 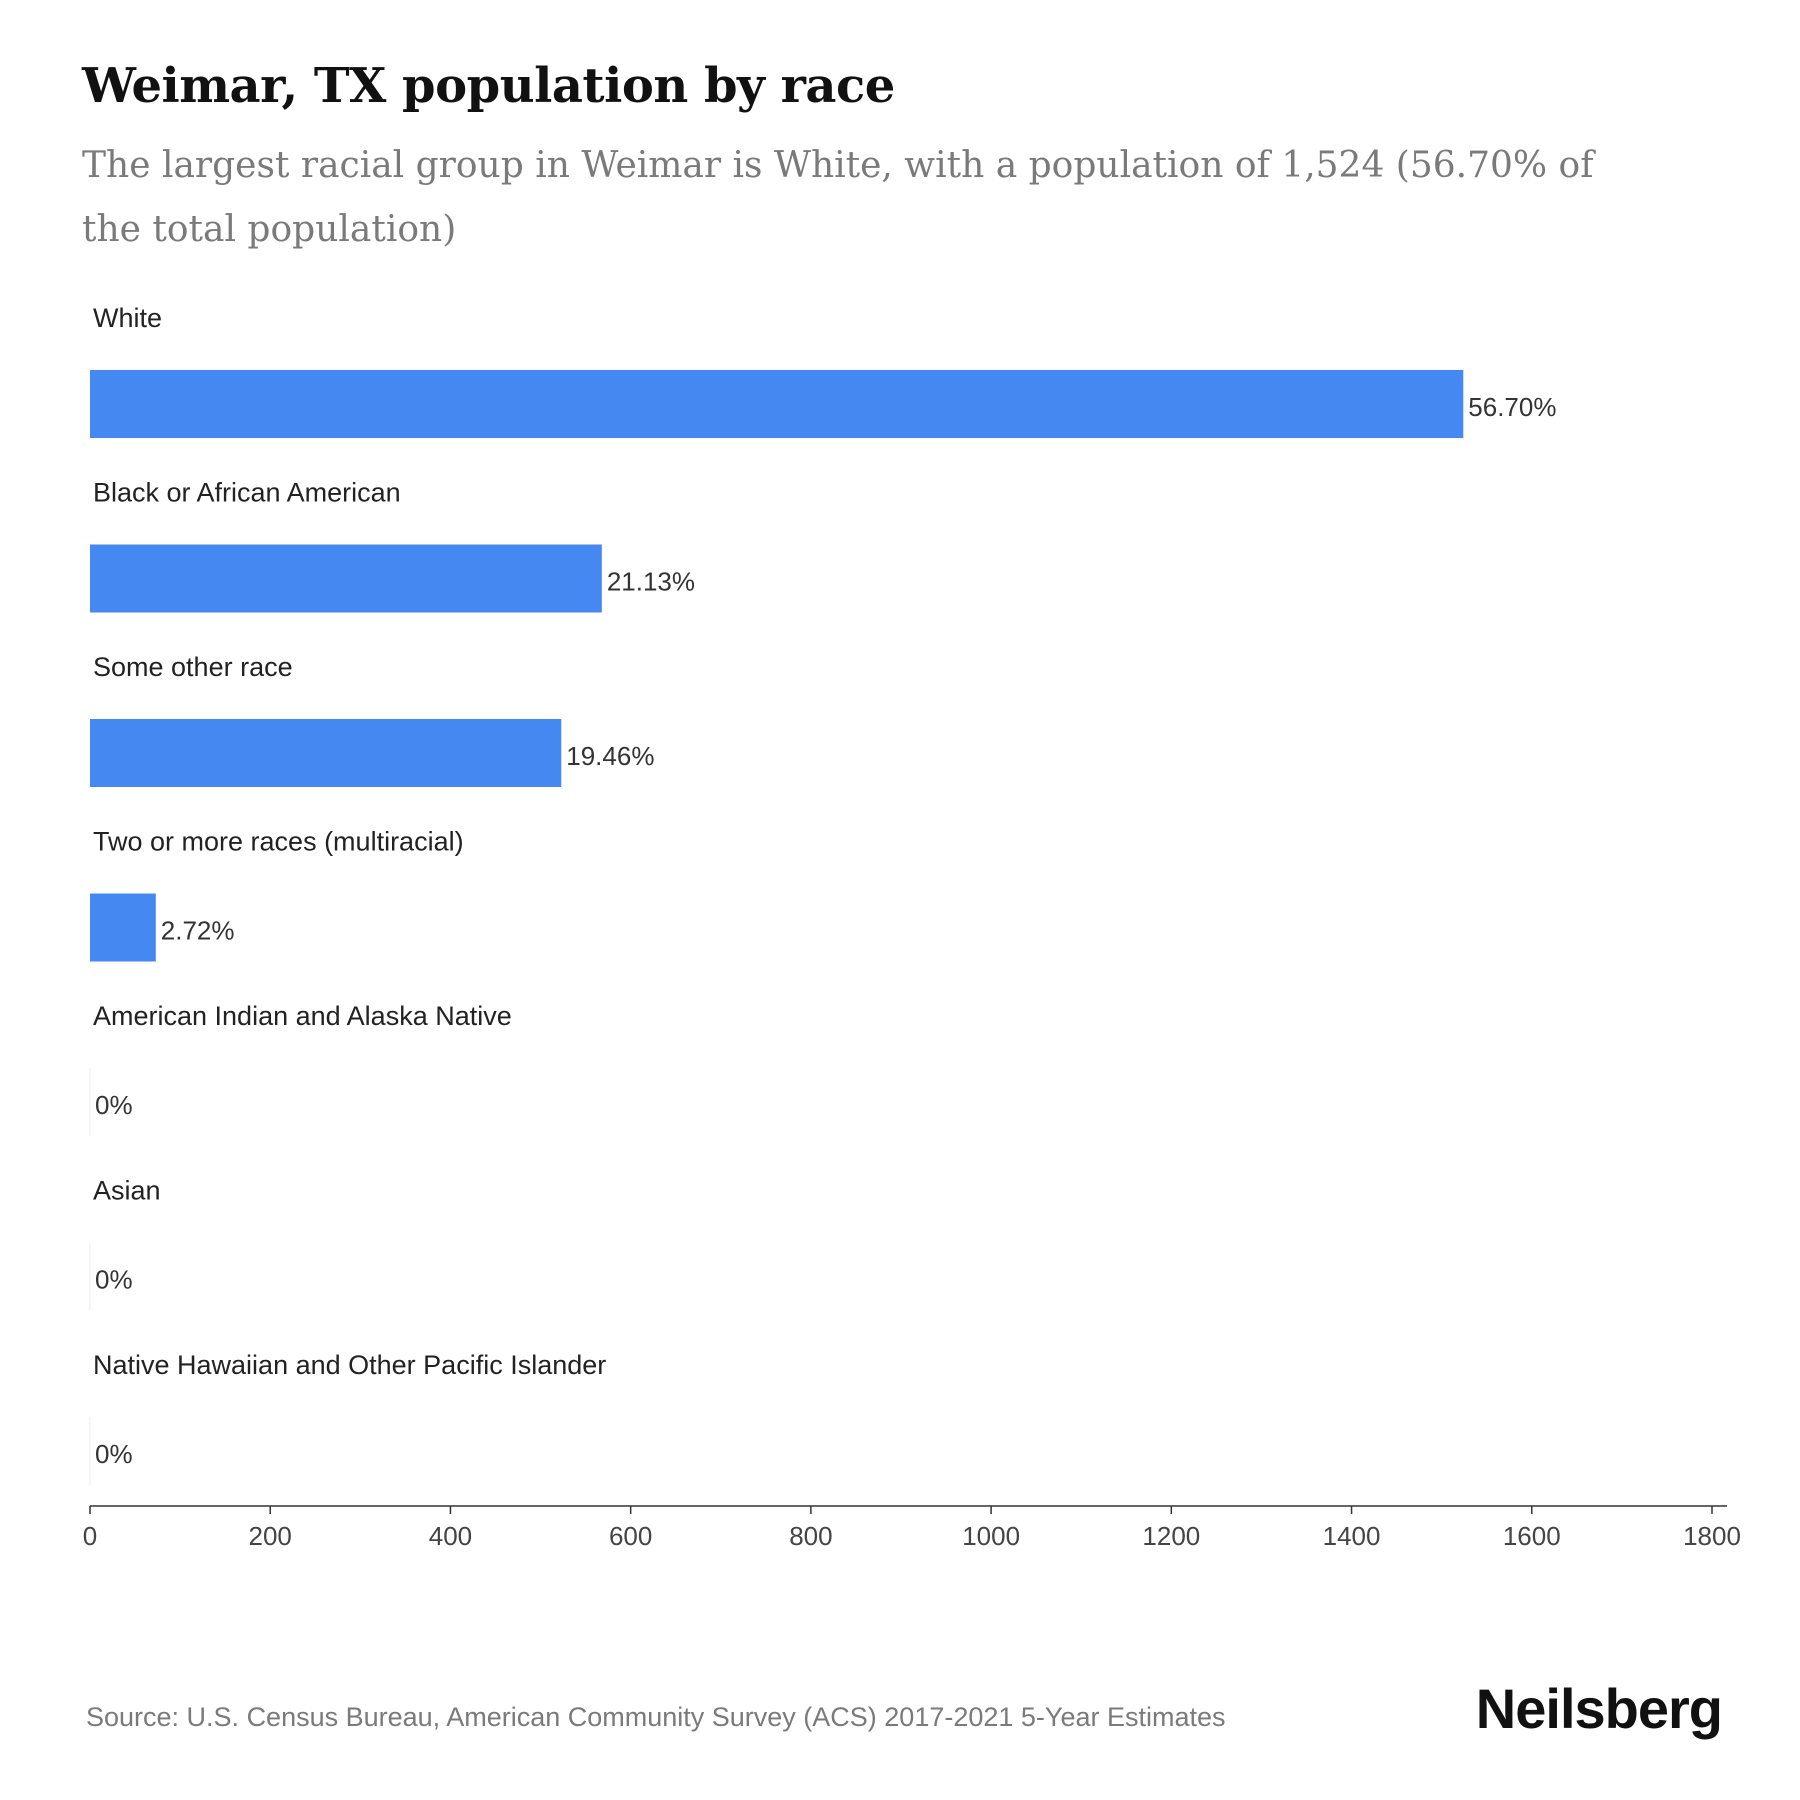 What do you see at coordinates (630, 1536) in the screenshot?
I see `x-tick-label: 600` at bounding box center [630, 1536].